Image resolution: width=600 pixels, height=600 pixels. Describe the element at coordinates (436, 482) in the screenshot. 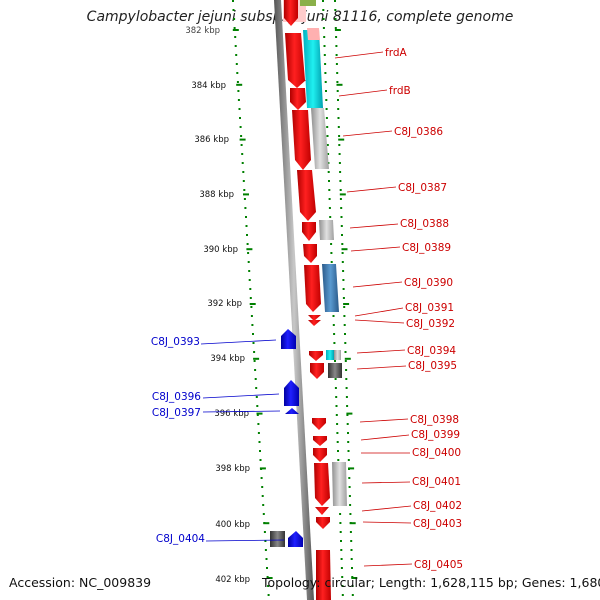

I see `gene-label: C8J_0401` at that location.